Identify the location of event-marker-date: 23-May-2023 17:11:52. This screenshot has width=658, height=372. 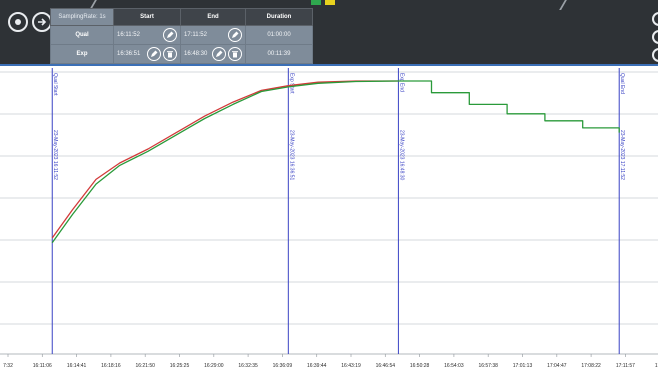
(622, 155).